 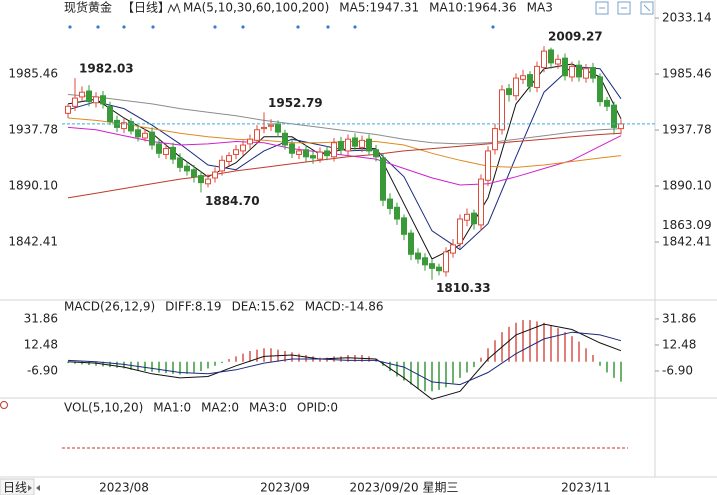 I want to click on extreme-label: 1982.03, so click(x=106, y=69).